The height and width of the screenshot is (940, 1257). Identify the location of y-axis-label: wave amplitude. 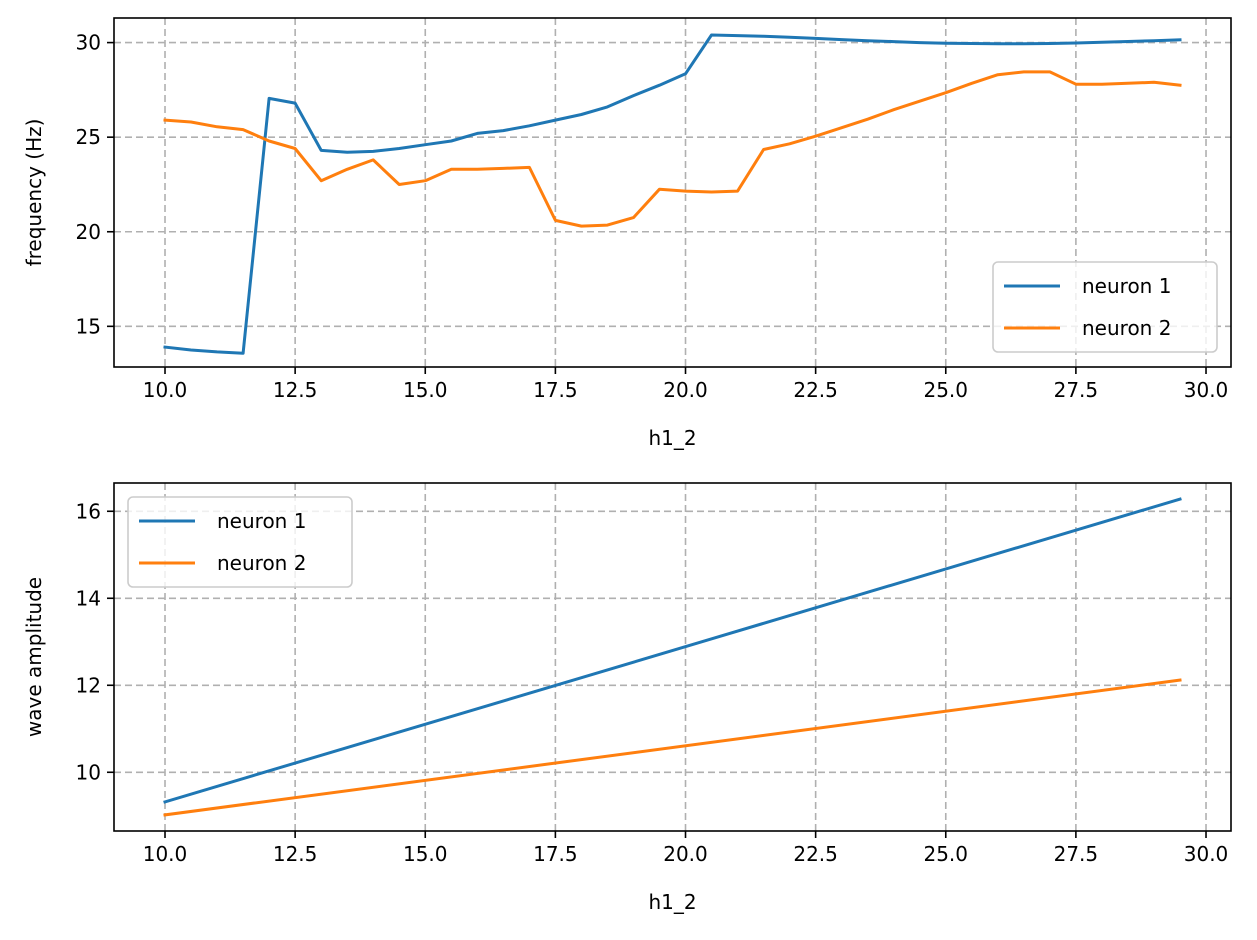
(34, 657).